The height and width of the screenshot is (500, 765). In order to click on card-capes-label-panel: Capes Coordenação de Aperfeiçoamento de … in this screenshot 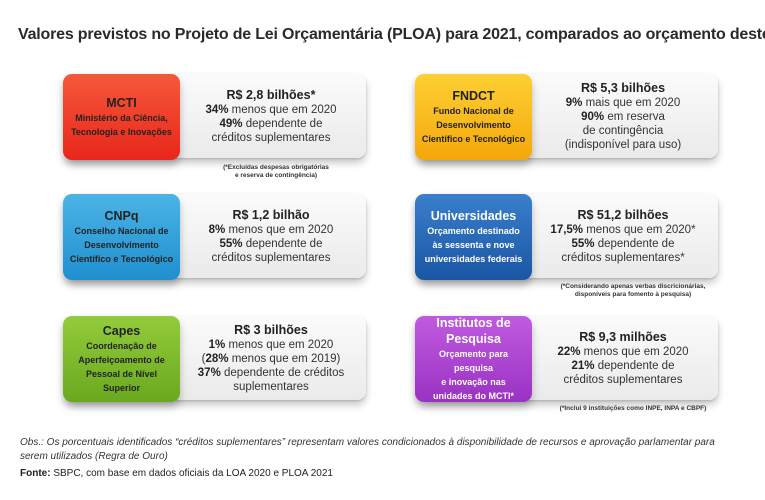, I will do `click(121, 359)`.